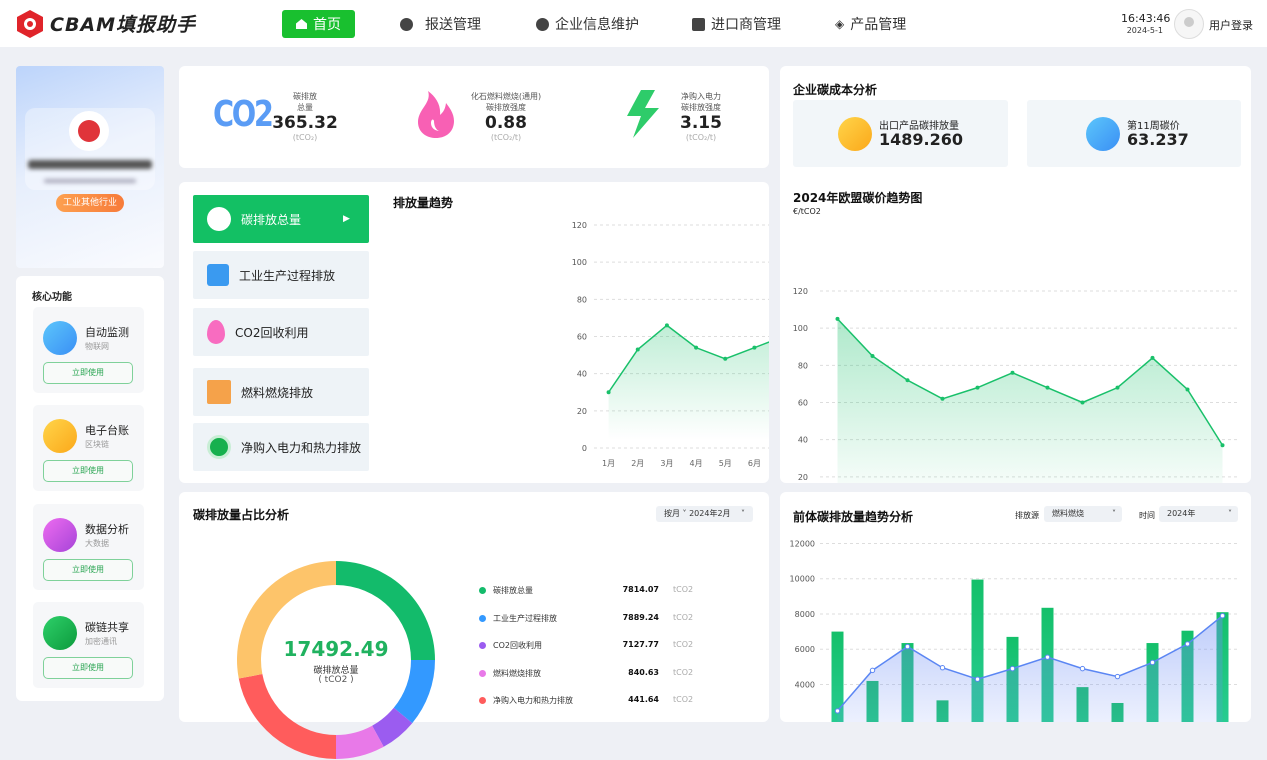  Describe the element at coordinates (608, 463) in the screenshot. I see `x-tick-label: 1月` at that location.